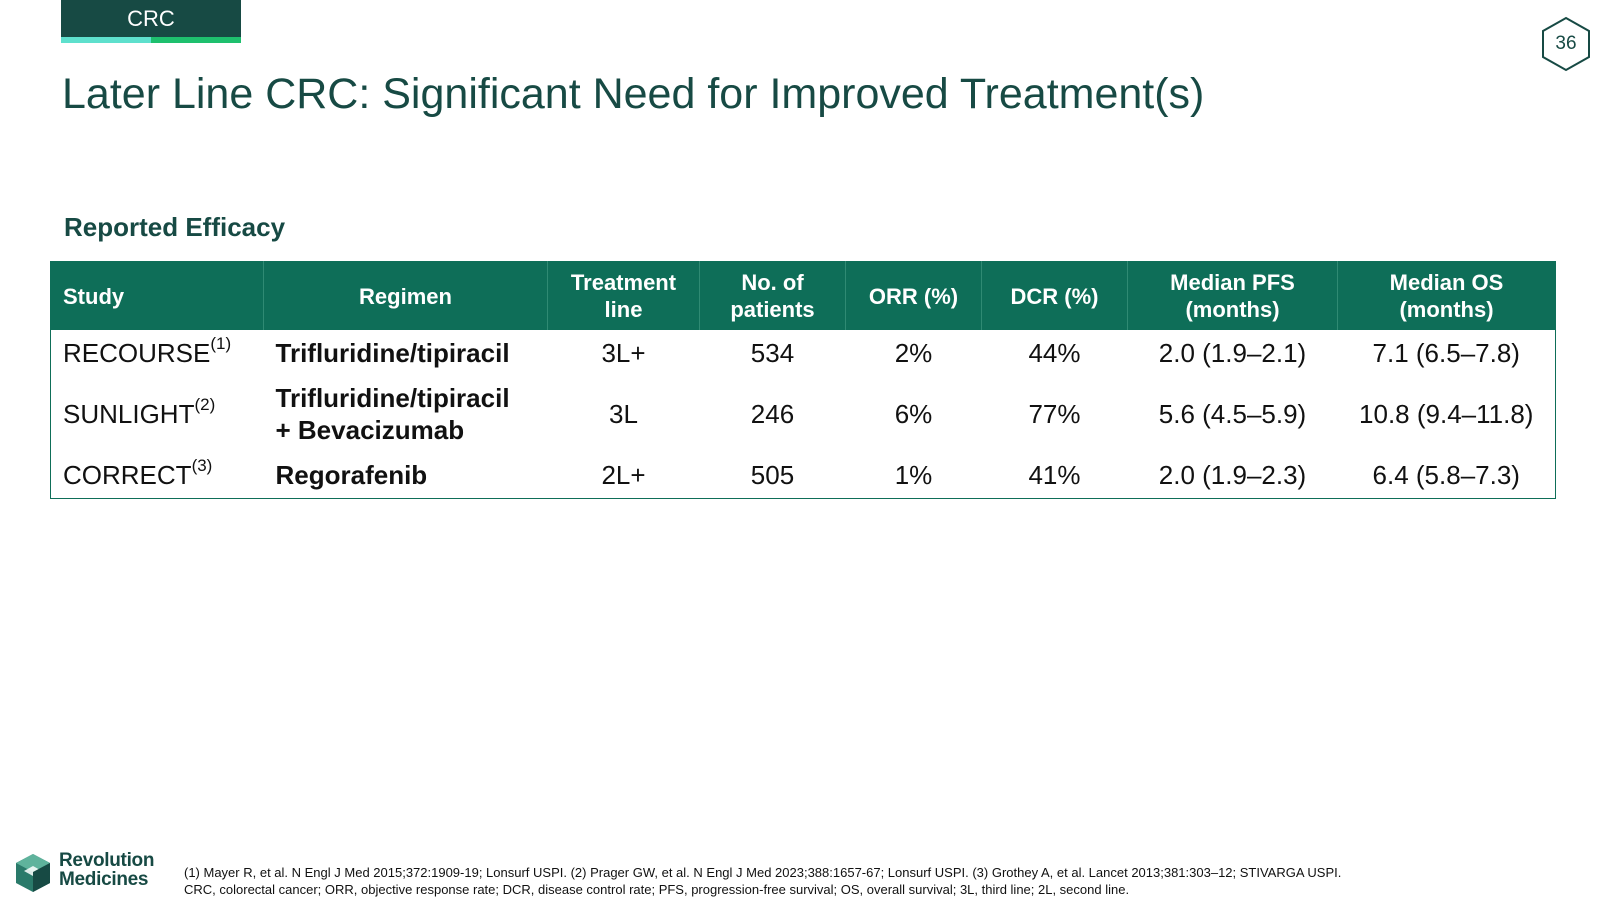  What do you see at coordinates (1054, 295) in the screenshot?
I see `column-header: DCR (%)` at bounding box center [1054, 295].